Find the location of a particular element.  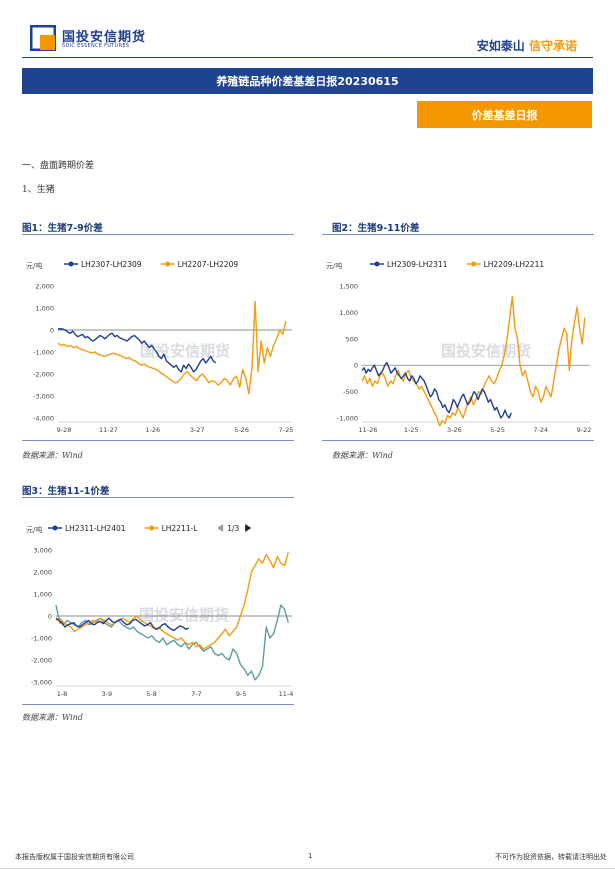

footer-page-number: 1 is located at coordinates (310, 856).